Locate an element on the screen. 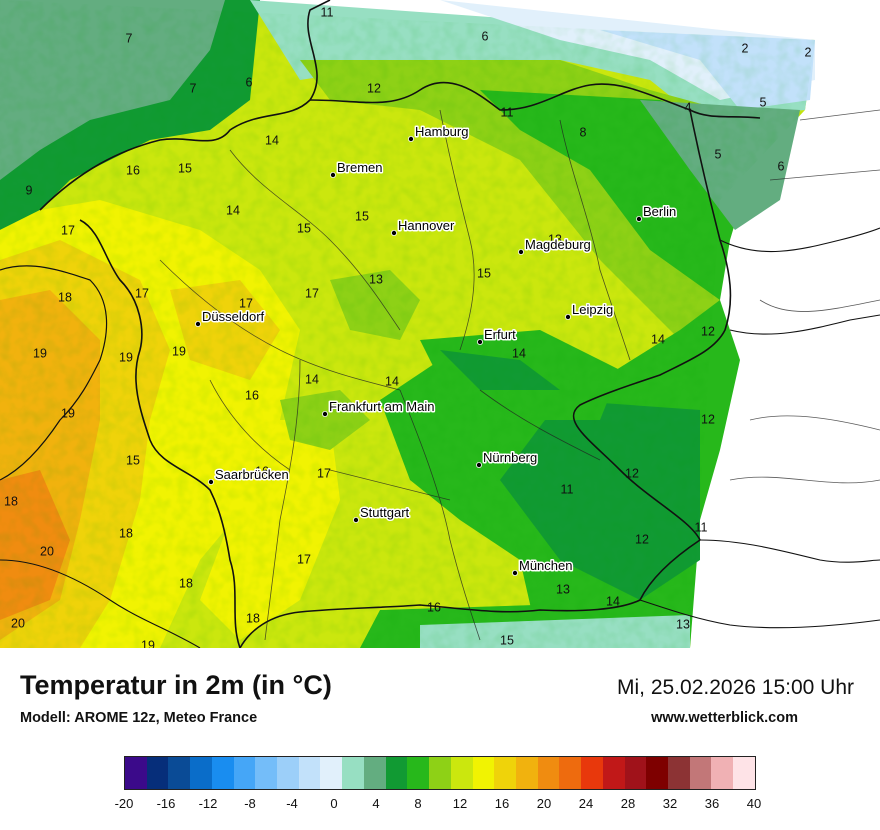  color-scale-tick: -8 is located at coordinates (250, 803).